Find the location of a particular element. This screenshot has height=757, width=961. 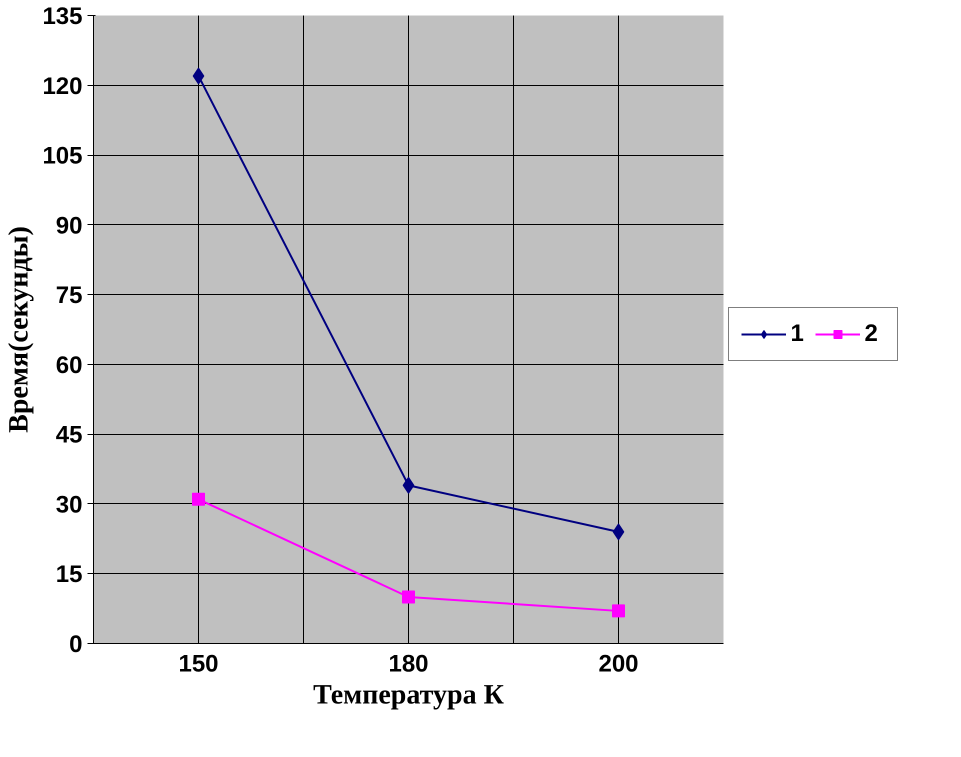

x-axis-title: Температура К is located at coordinates (409, 695).